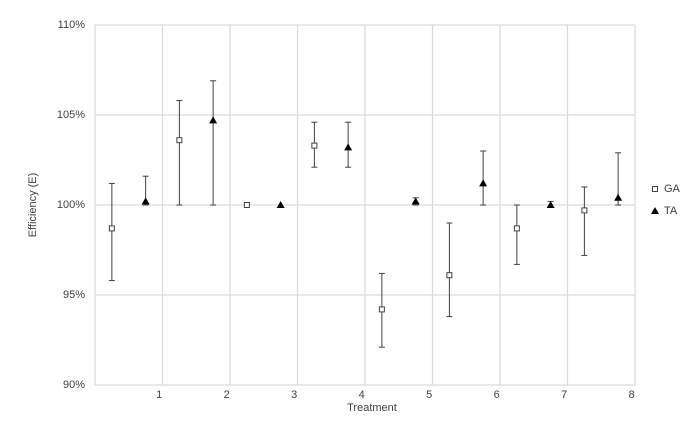  I want to click on x-tick-label: 8, so click(632, 395).